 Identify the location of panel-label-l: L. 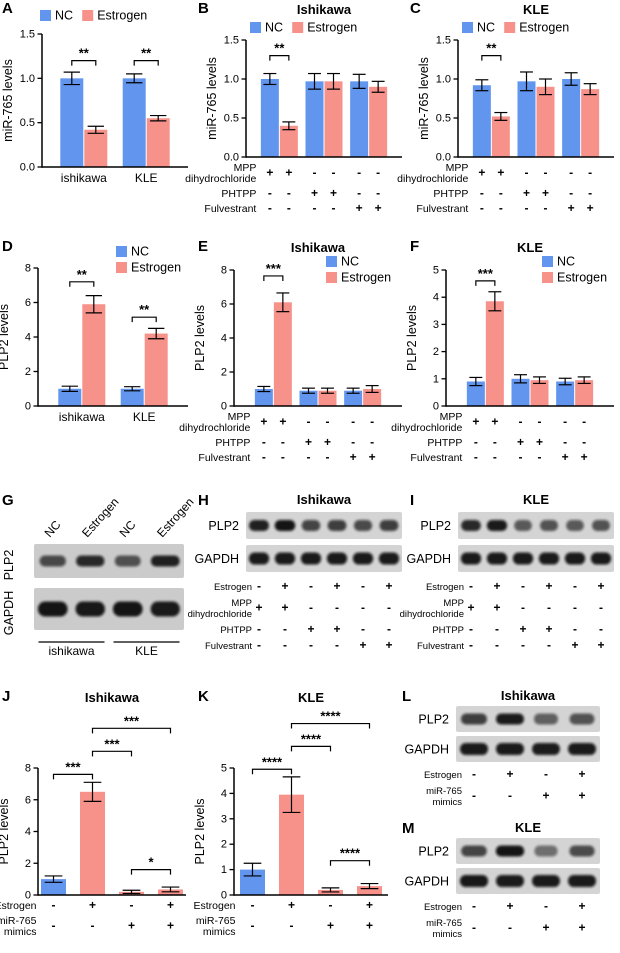
(407, 696).